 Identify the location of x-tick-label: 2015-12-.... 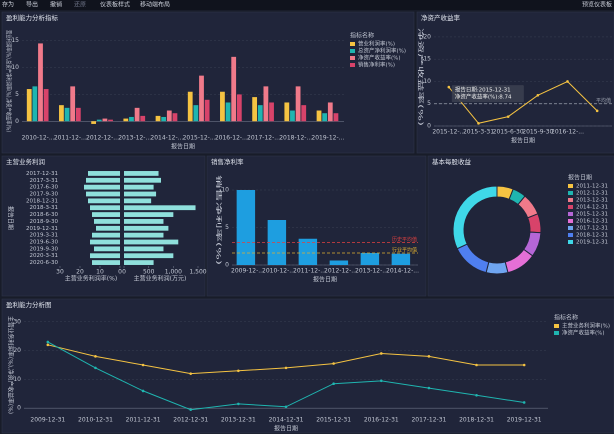
(199, 138).